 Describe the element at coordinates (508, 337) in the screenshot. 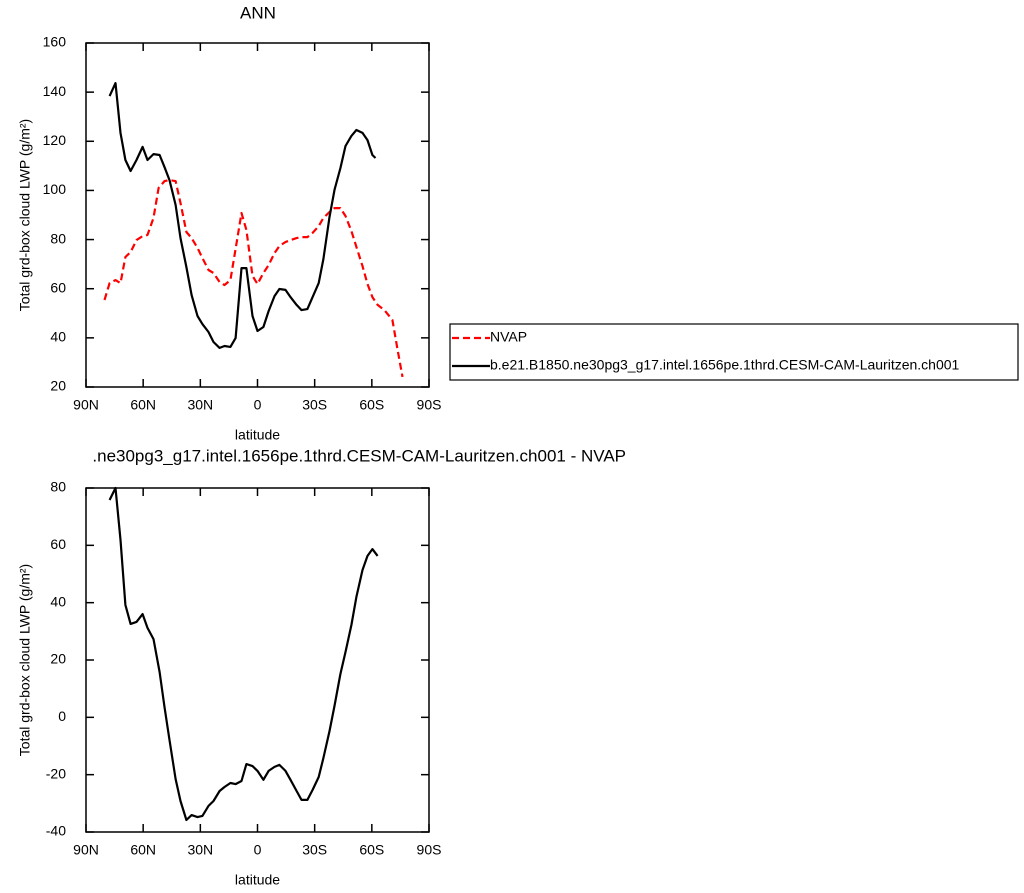

I see `legend-label: NVAP` at that location.